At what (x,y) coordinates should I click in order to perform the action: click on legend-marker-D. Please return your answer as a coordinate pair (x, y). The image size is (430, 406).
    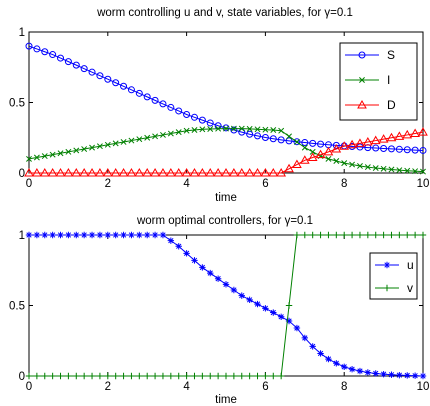
    Looking at the image, I should click on (362, 104).